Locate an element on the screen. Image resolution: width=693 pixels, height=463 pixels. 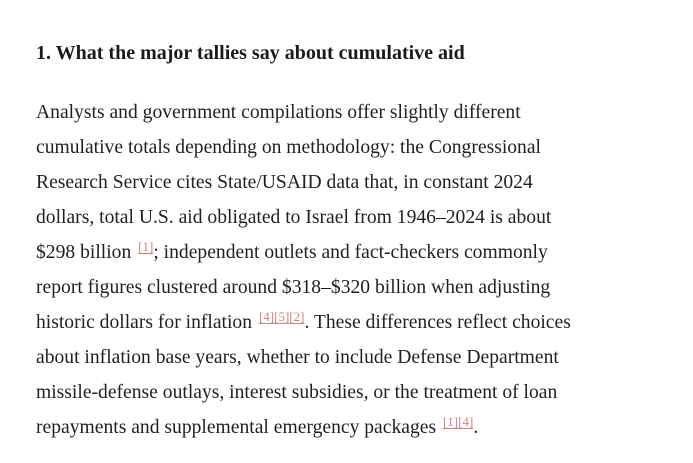
paragraph-text: $298 billion is located at coordinates (86, 252).